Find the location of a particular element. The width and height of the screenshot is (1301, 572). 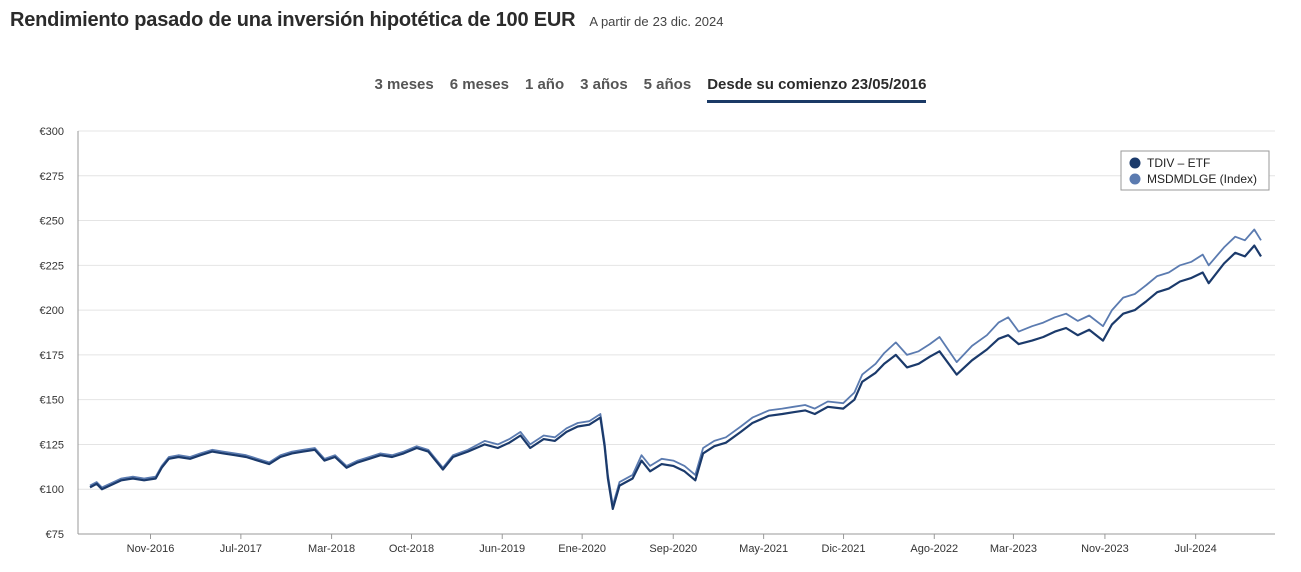

as-of-date: A partir de 23 dic. 2024 is located at coordinates (656, 21).